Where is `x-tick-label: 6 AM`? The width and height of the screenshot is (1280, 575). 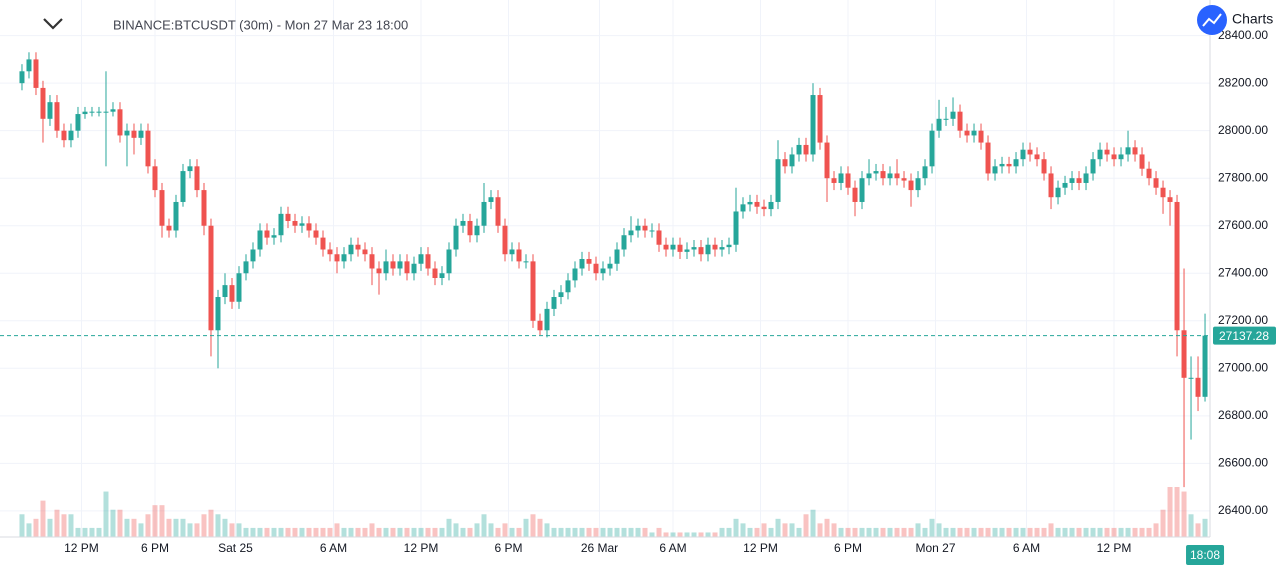
x-tick-label: 6 AM is located at coordinates (1026, 548).